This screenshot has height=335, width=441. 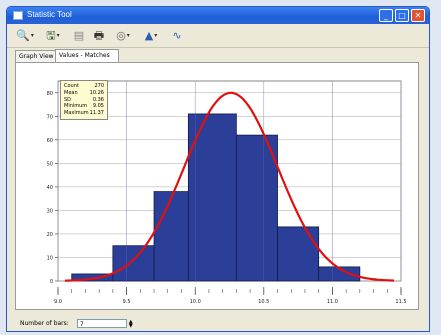 I want to click on y-tick-label: 40, so click(x=50, y=188).